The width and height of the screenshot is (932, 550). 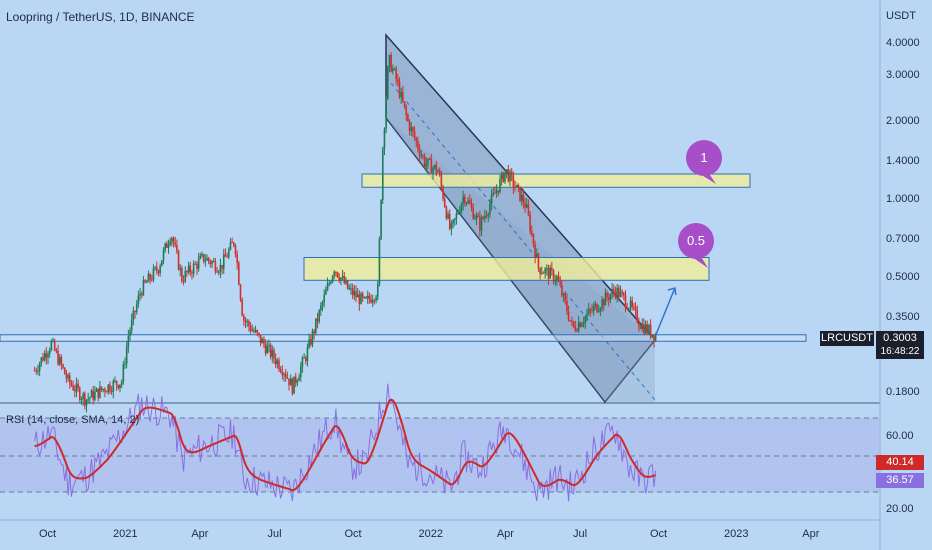 I want to click on rsi-band, so click(x=440, y=455).